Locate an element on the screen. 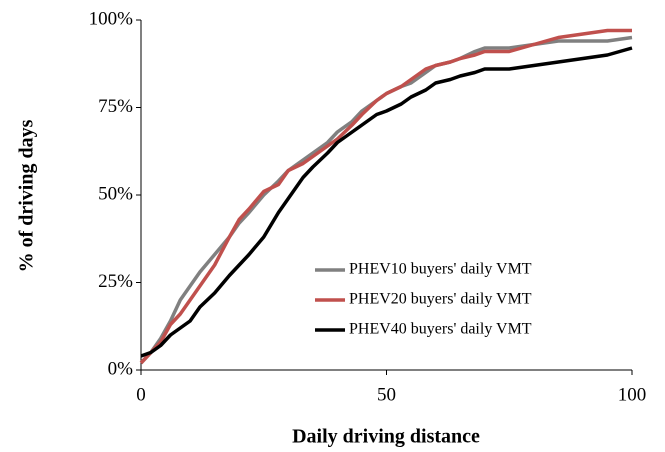 Image resolution: width=665 pixels, height=452 pixels. x-axis-title: Daily driving distance is located at coordinates (386, 437).